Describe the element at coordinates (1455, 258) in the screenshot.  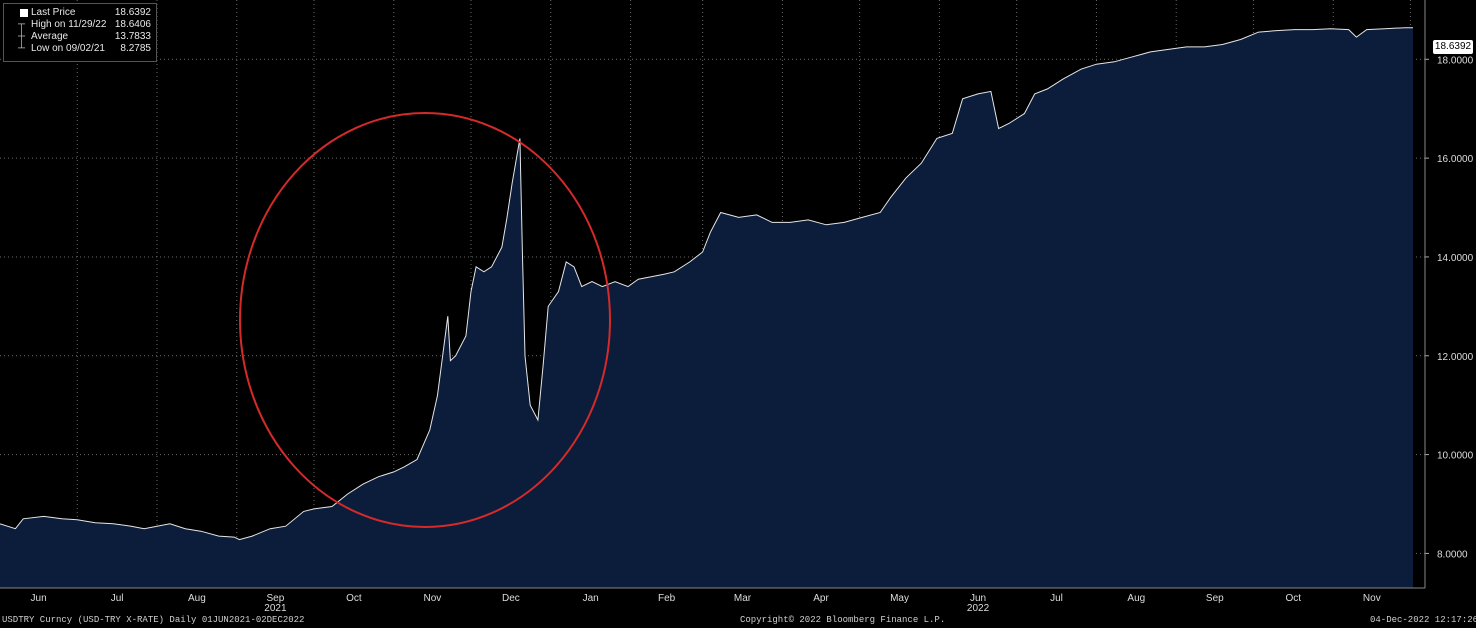
I see `y-tick-label: 14.0000` at that location.